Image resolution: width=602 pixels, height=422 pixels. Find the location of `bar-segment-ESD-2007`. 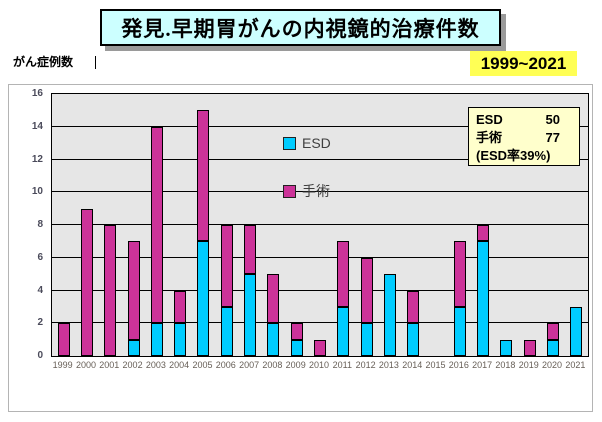

bar-segment-ESD-2007 is located at coordinates (250, 315).